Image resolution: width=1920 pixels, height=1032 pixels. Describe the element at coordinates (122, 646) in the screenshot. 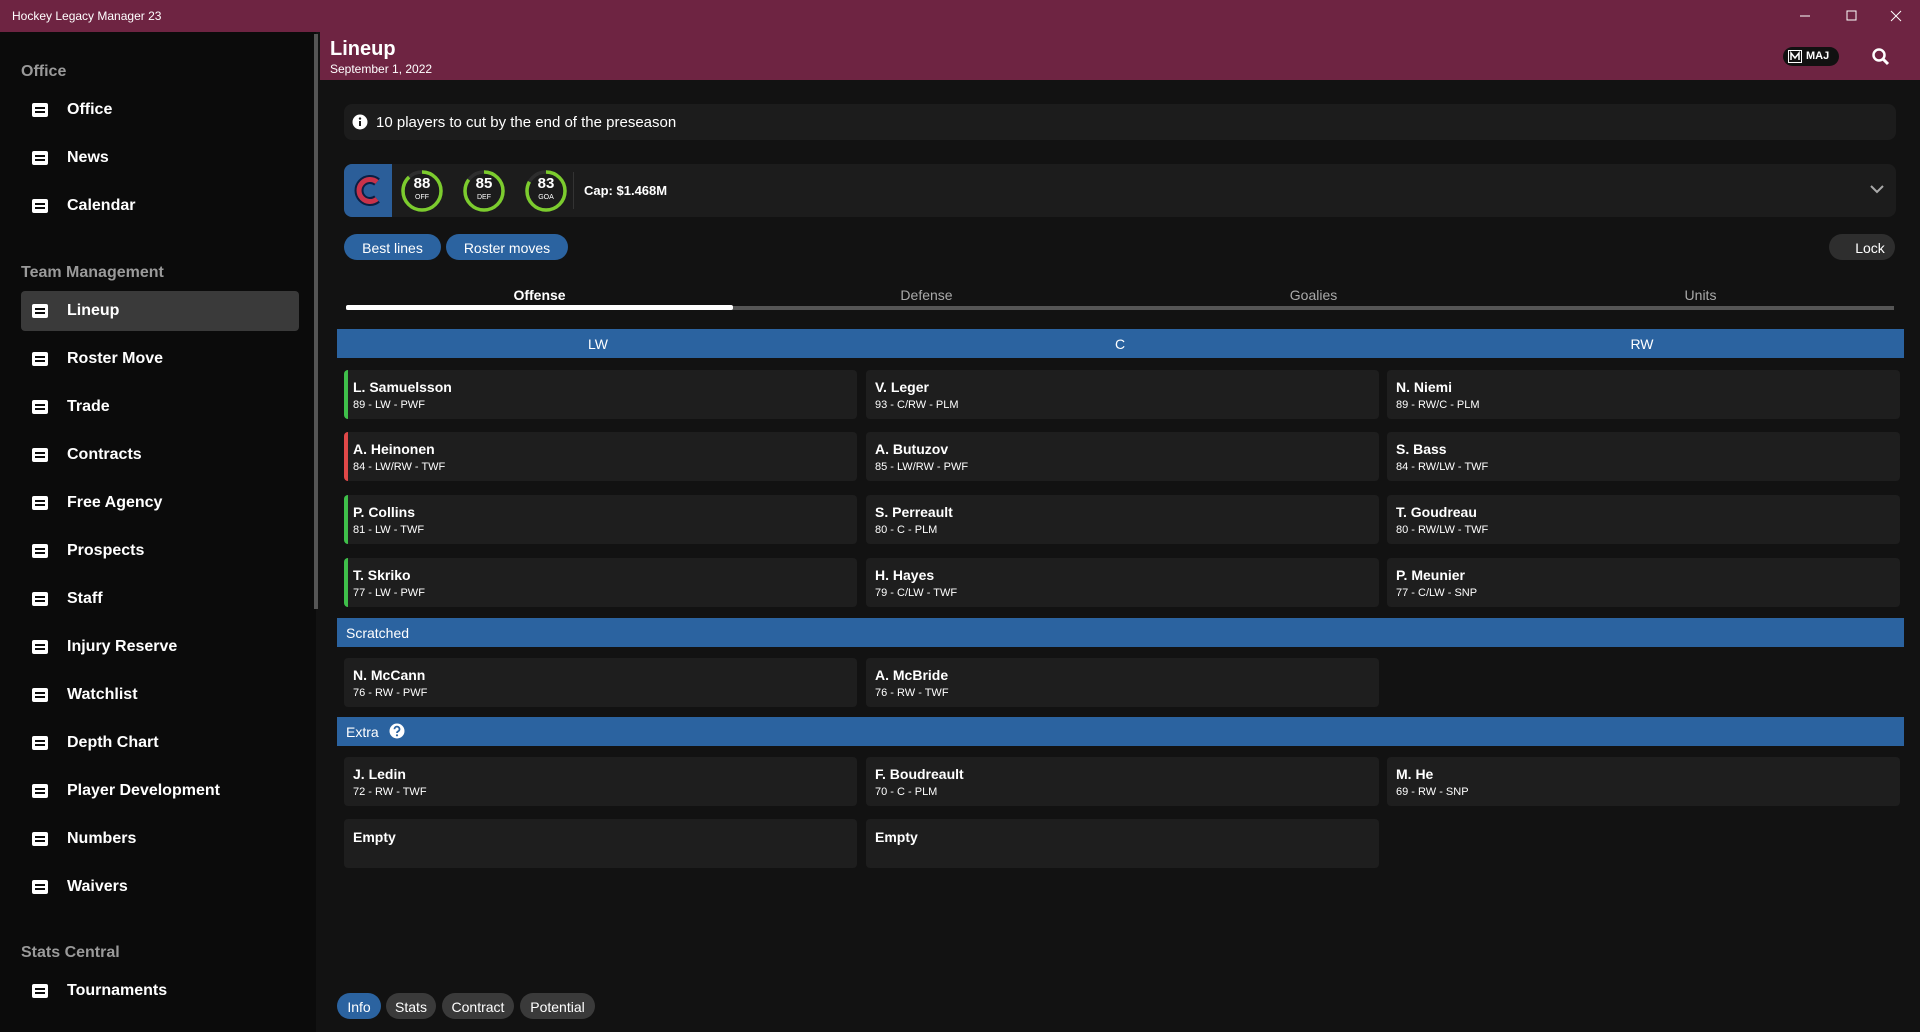

I see `sidebar-label: Injury Reserve` at that location.